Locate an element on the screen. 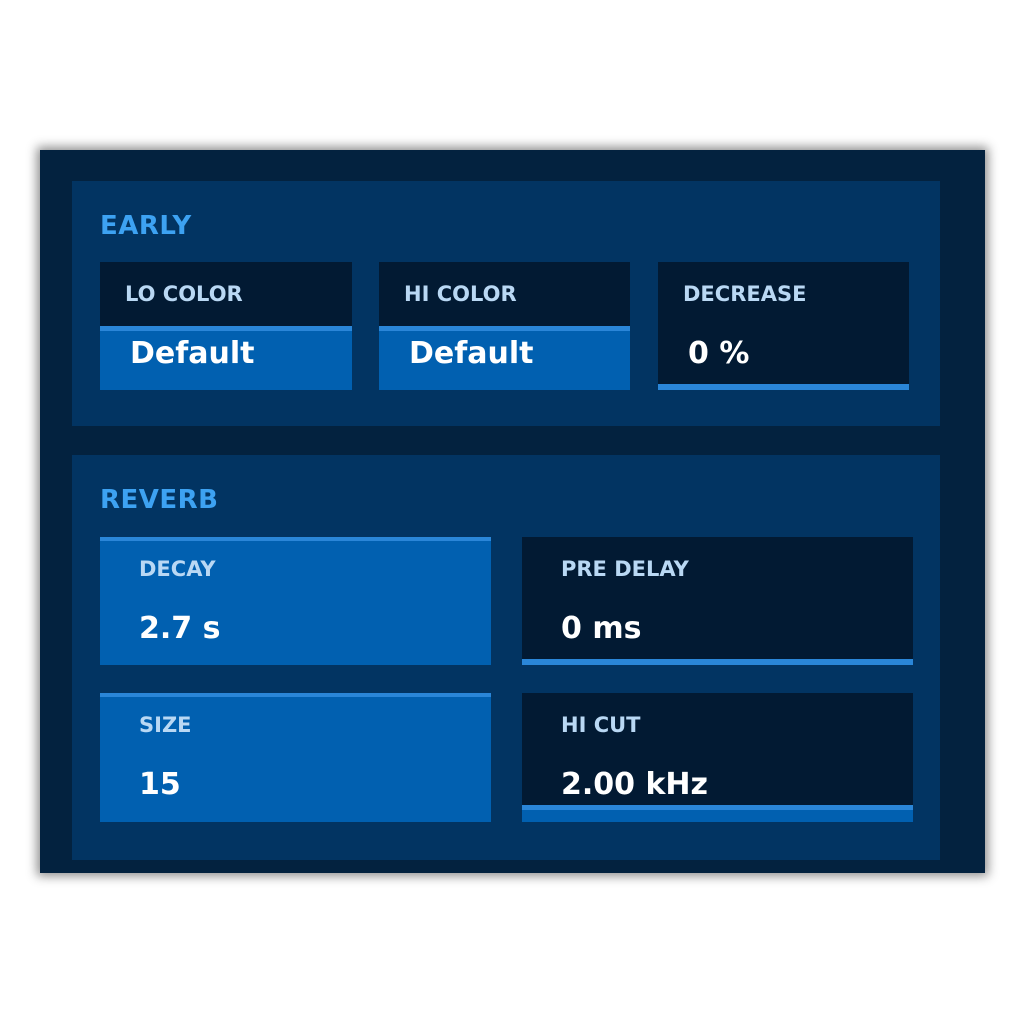 The width and height of the screenshot is (1024, 1024). hi-cut-control: HI CUT 2.00 kHz is located at coordinates (717, 757).